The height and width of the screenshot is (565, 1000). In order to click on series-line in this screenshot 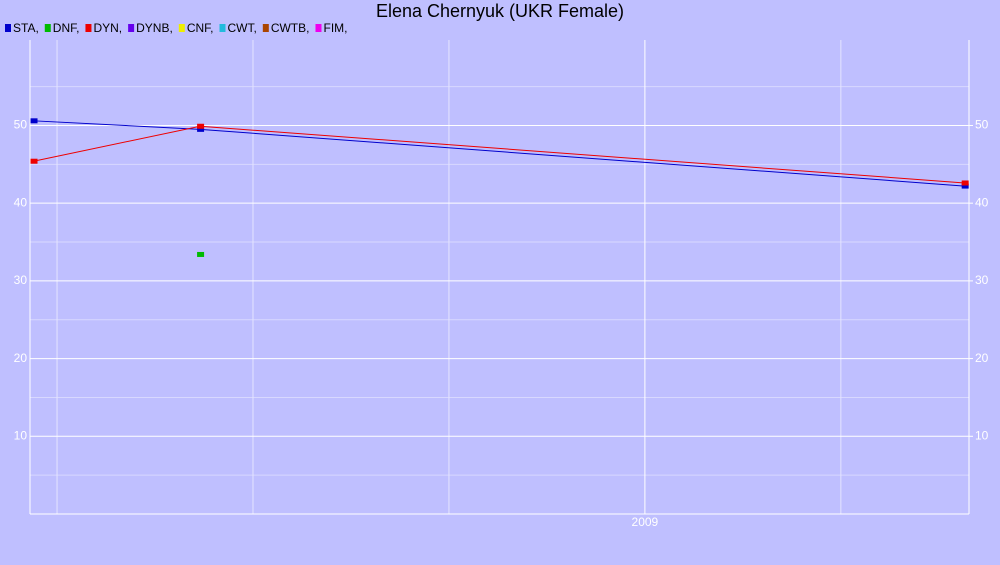, I will do `click(499, 153)`.